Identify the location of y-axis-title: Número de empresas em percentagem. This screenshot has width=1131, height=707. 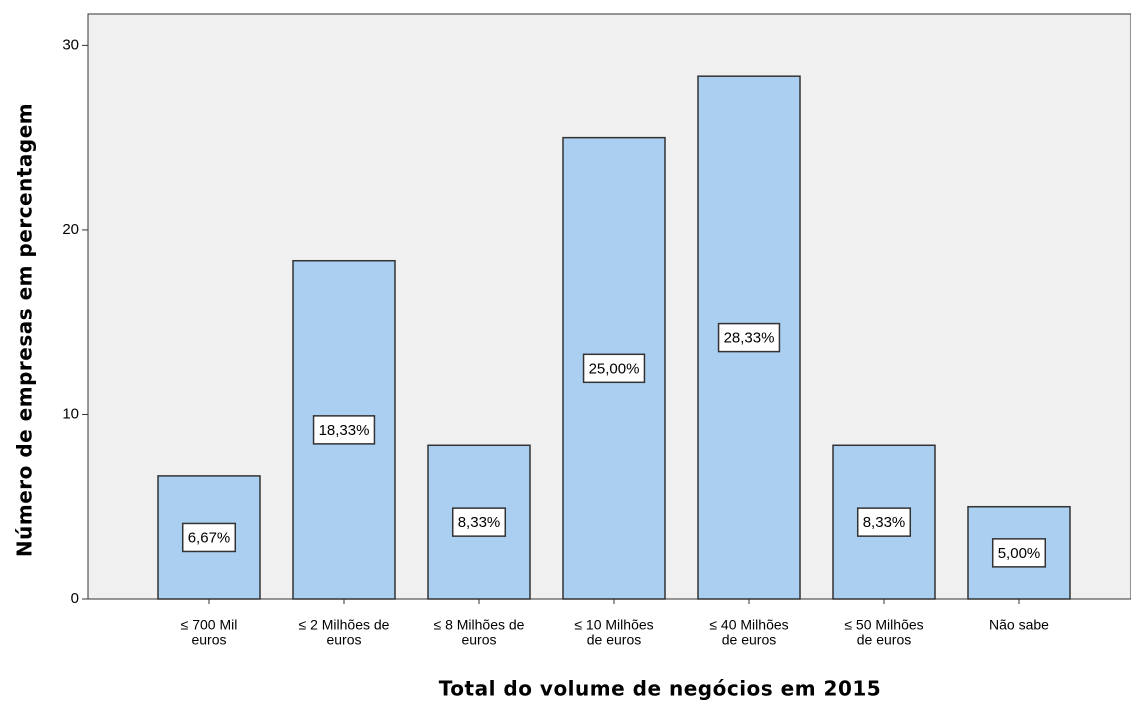
(25, 330).